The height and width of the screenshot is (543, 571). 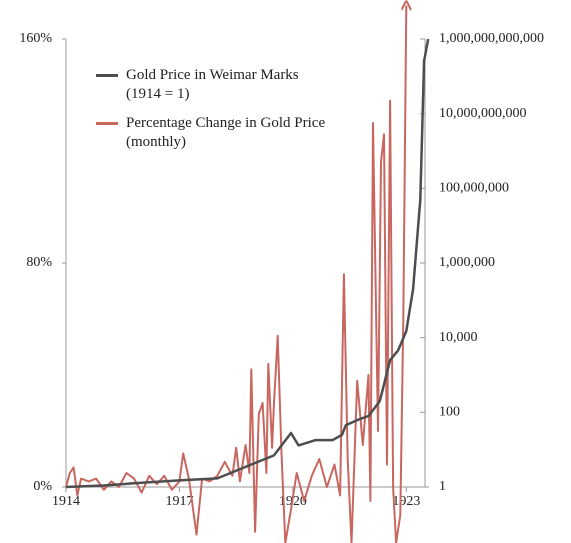 What do you see at coordinates (442, 486) in the screenshot?
I see `y2-tick-label: 1` at bounding box center [442, 486].